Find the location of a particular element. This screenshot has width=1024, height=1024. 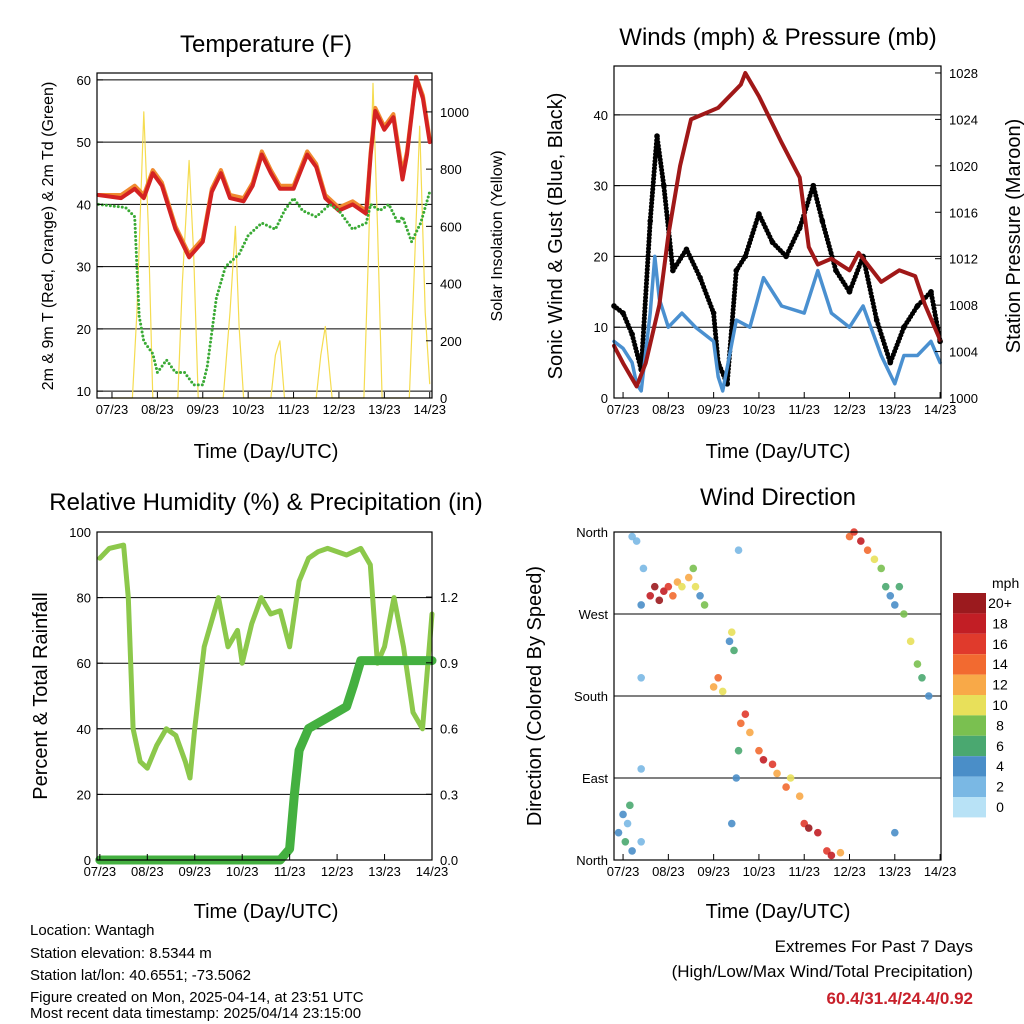

latlon-text: Station lat/lon: 40.6551; -73.5062 is located at coordinates (140, 975).